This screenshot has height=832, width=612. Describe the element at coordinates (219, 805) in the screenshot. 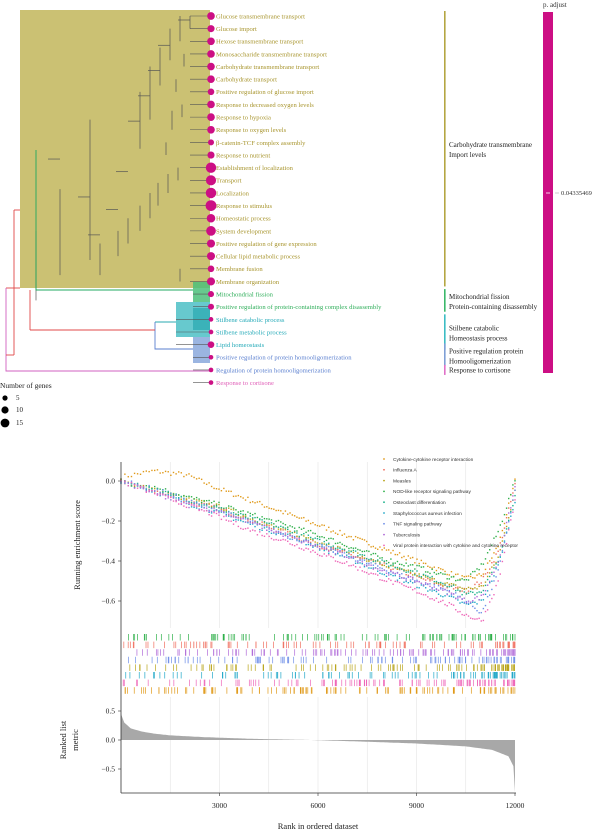

I see `xtick-label: 3000` at that location.